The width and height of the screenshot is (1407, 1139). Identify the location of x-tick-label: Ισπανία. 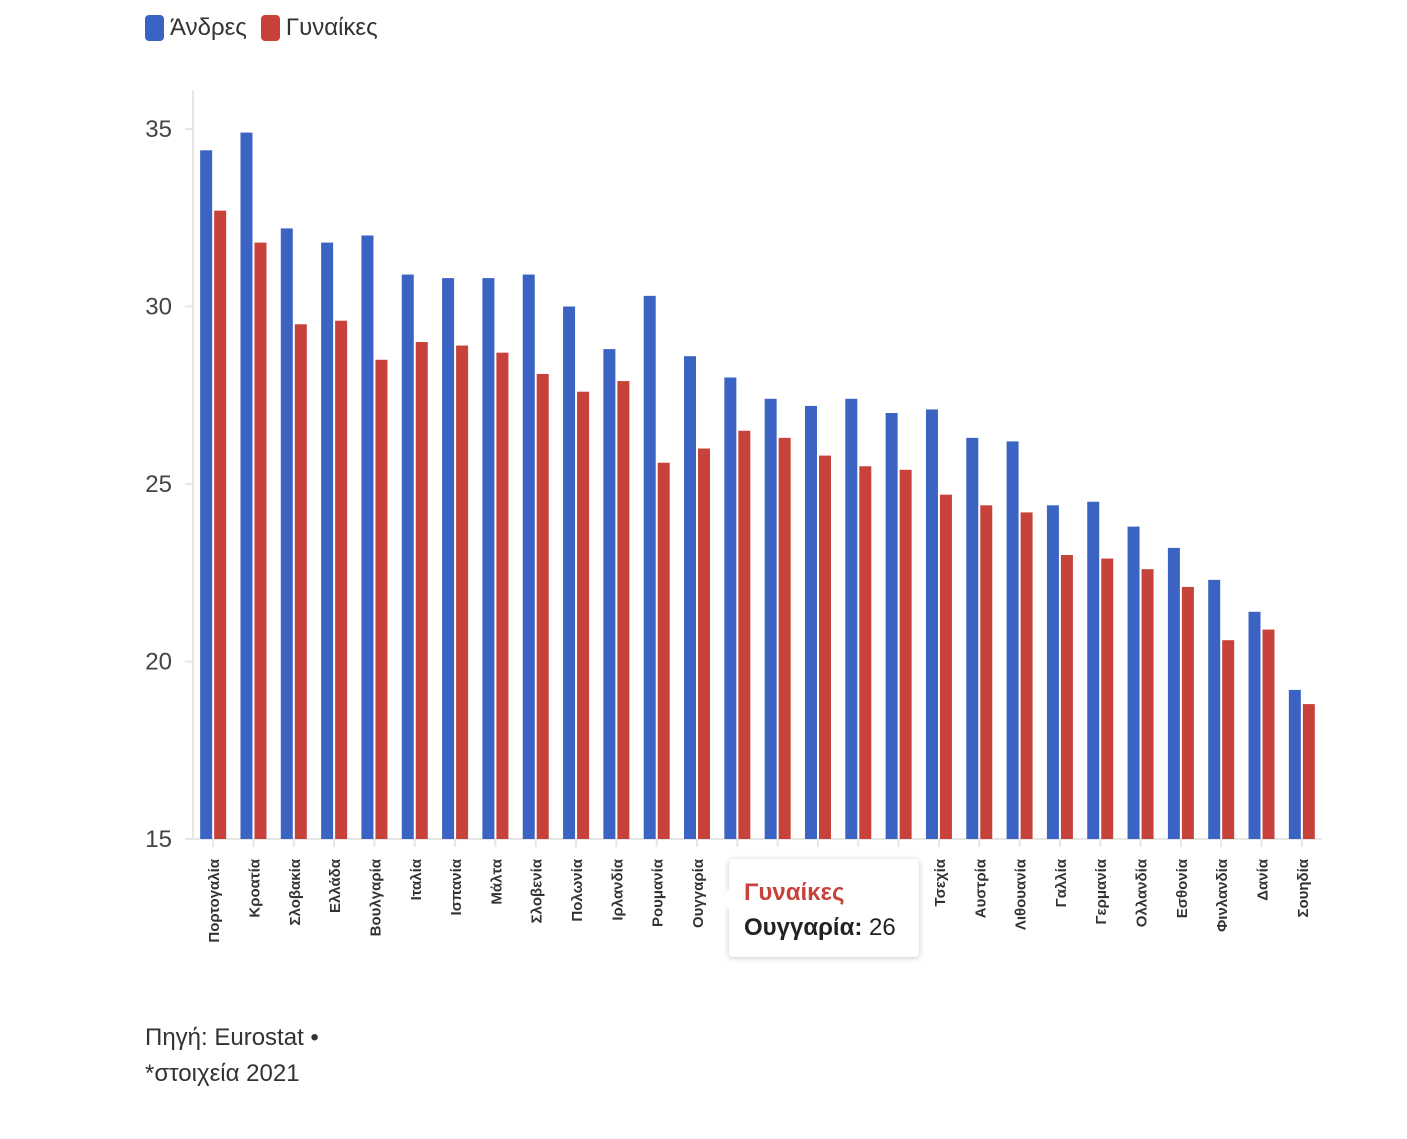
(456, 886).